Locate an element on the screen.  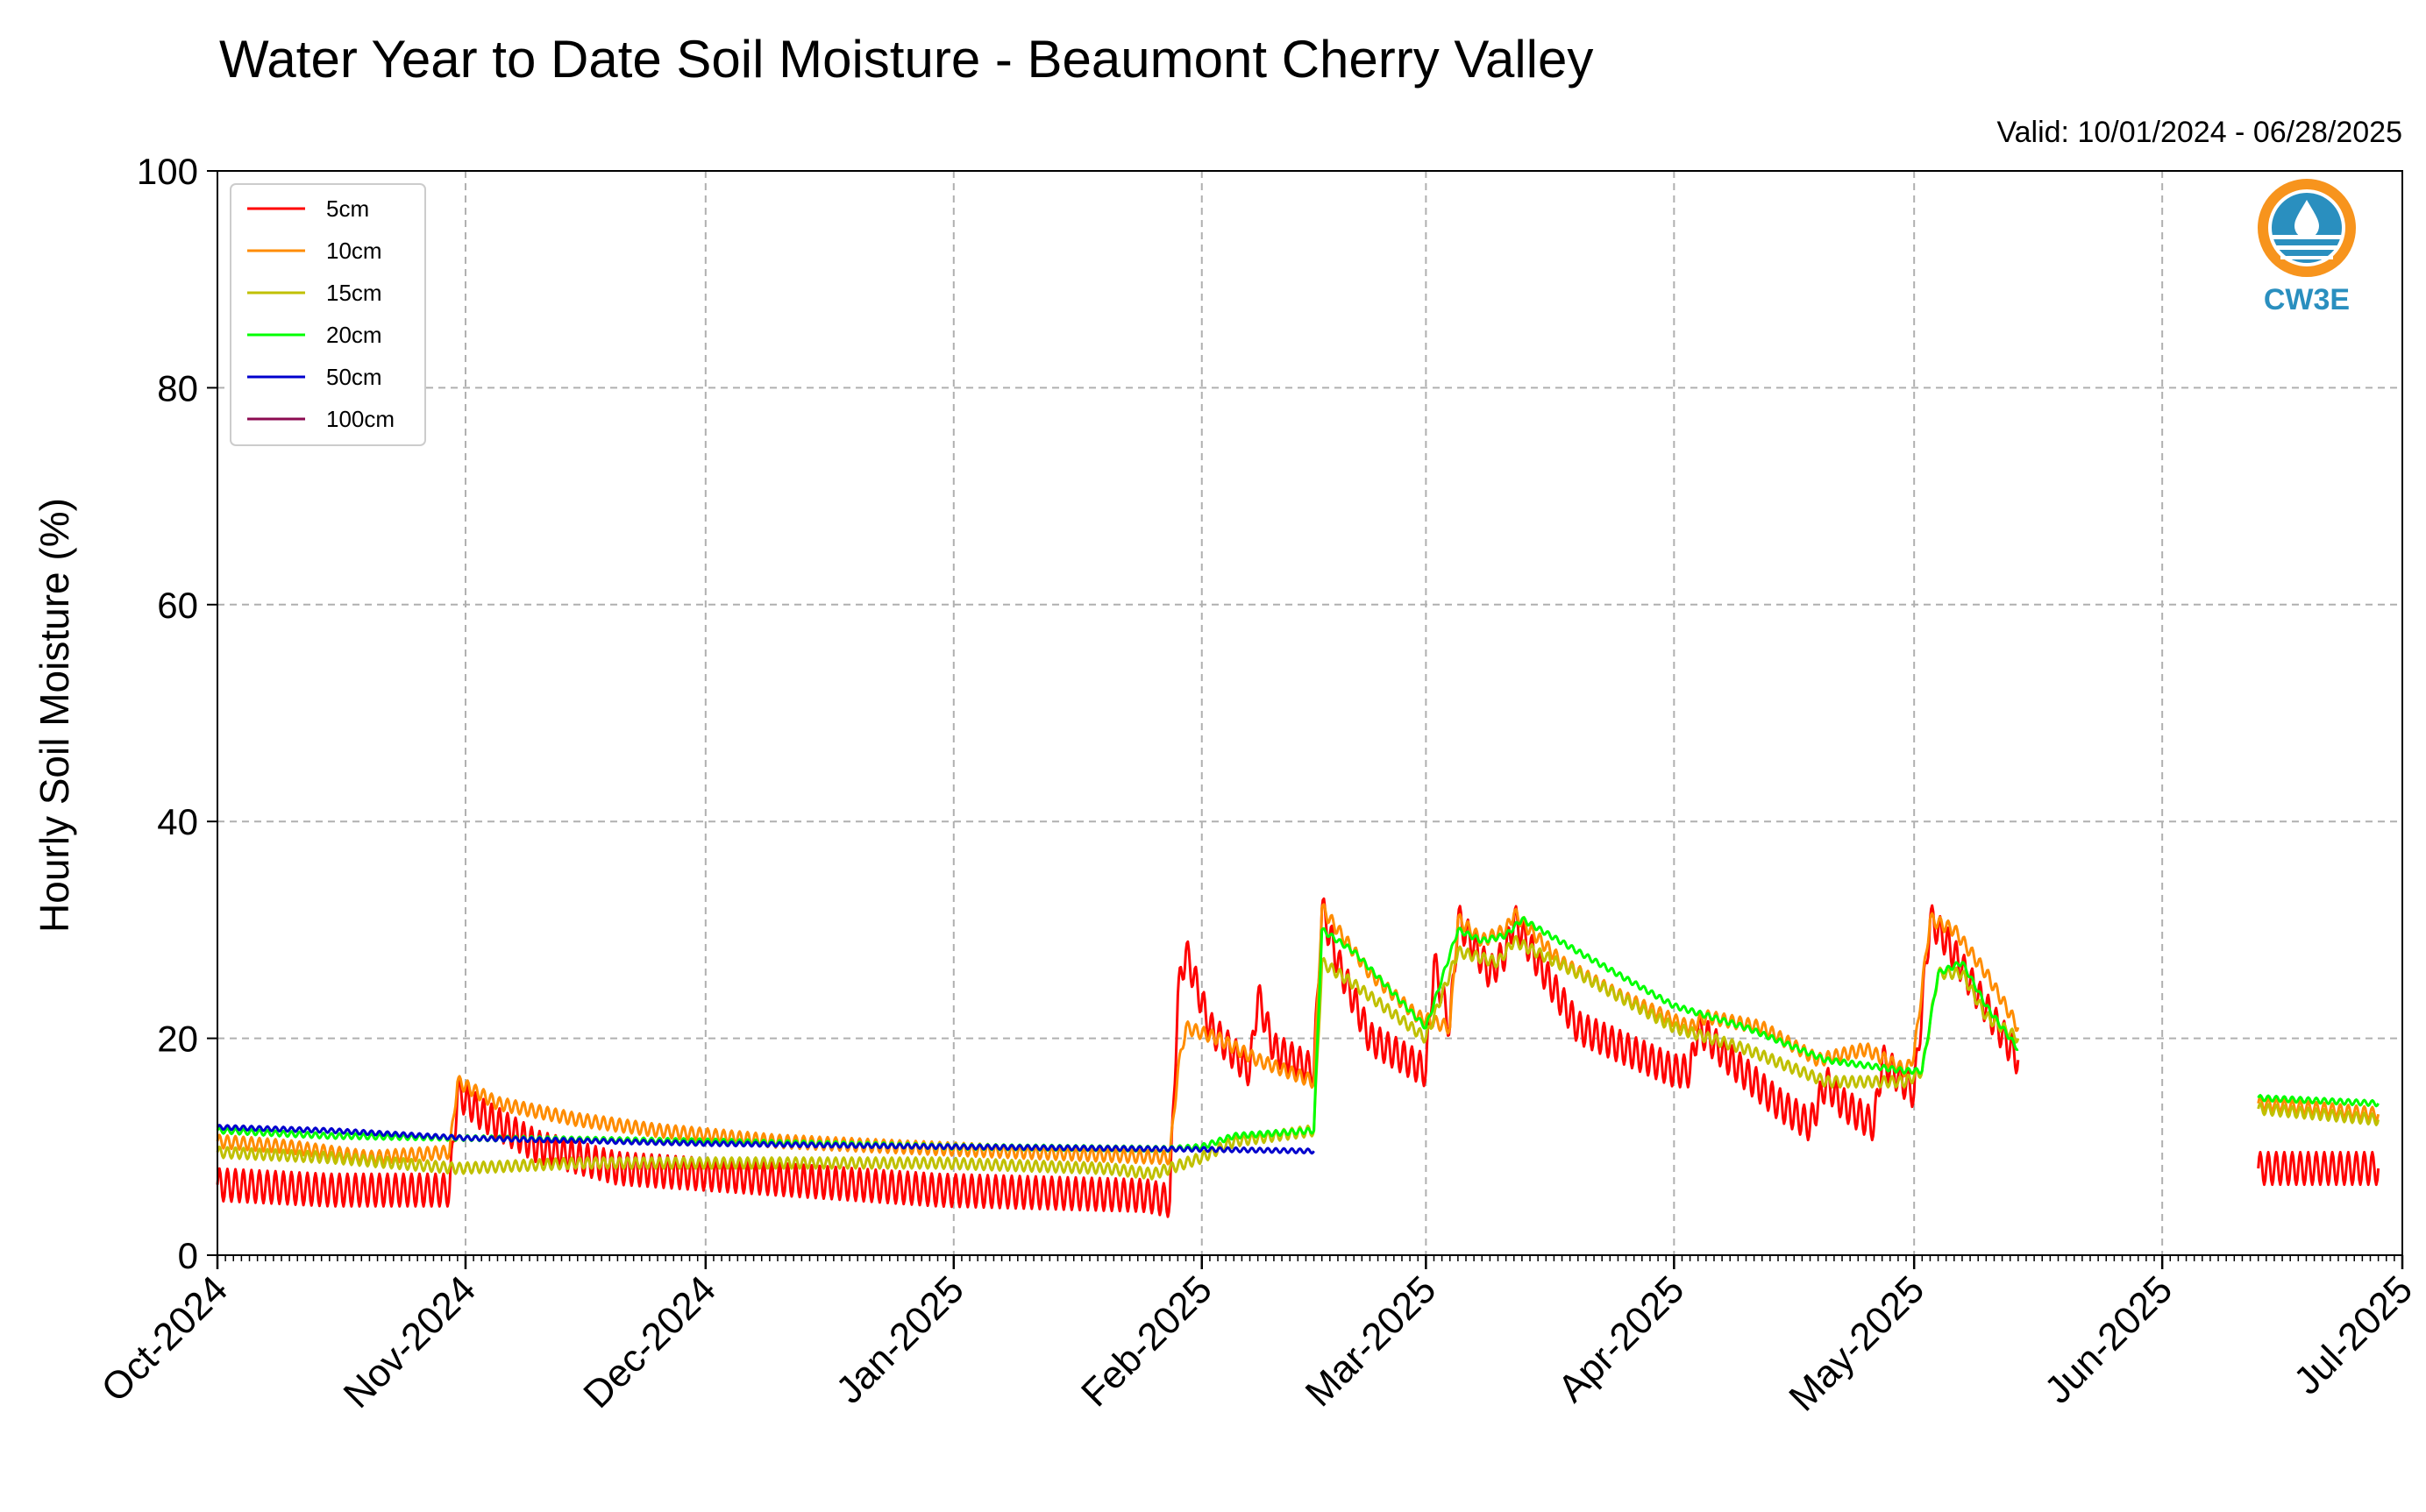
y-axis-label: Hourly Soil Moisture (%) is located at coordinates (54, 715).